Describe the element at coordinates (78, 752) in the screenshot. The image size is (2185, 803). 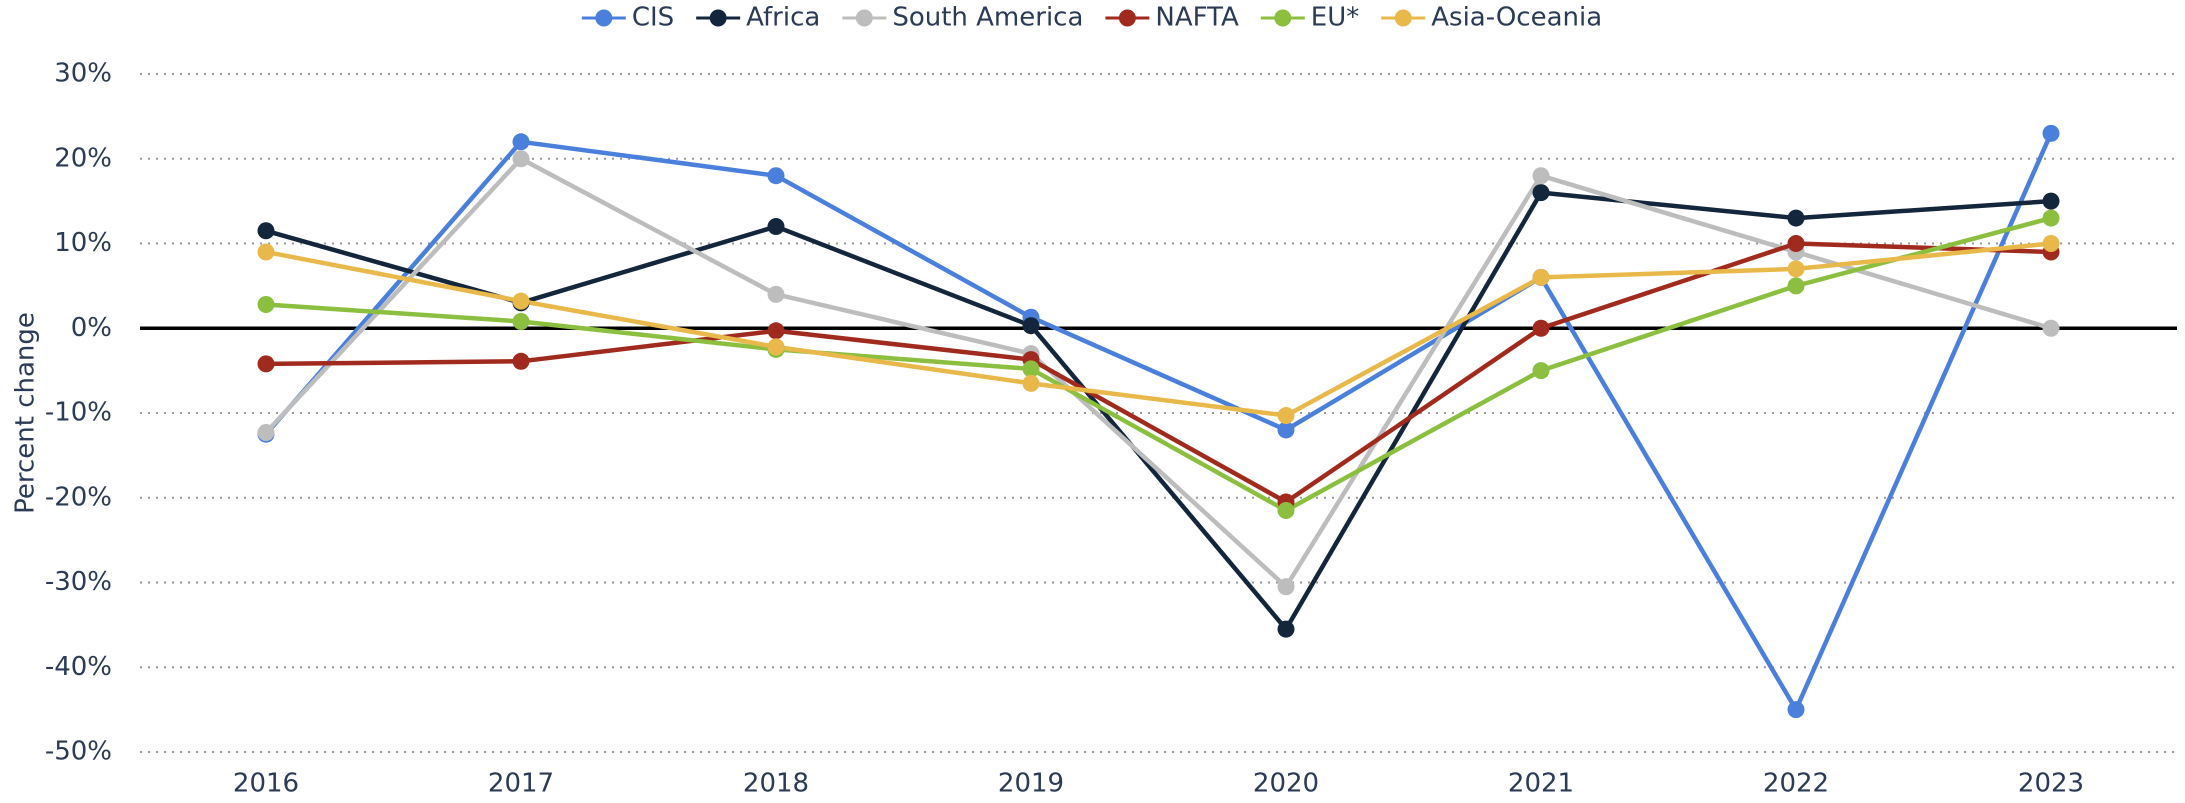
I see `y-tick-label: -50%` at that location.